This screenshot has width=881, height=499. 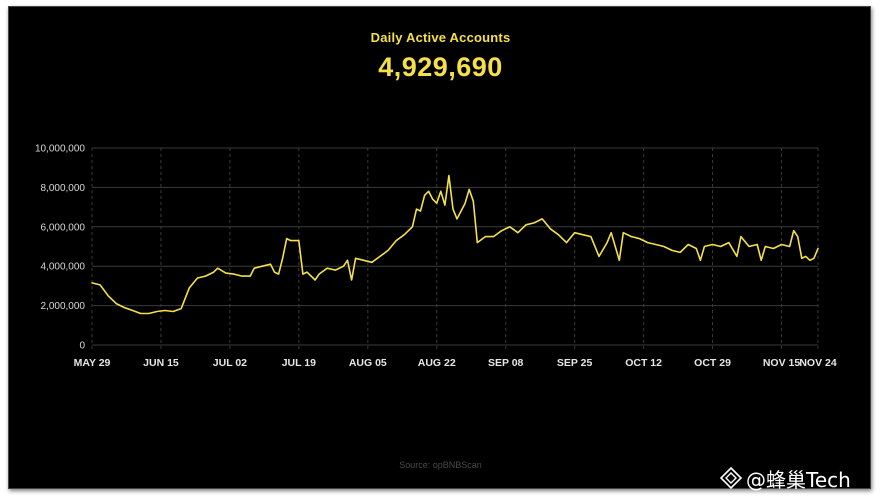 I want to click on x-tick-label: JUN 15, so click(x=161, y=363).